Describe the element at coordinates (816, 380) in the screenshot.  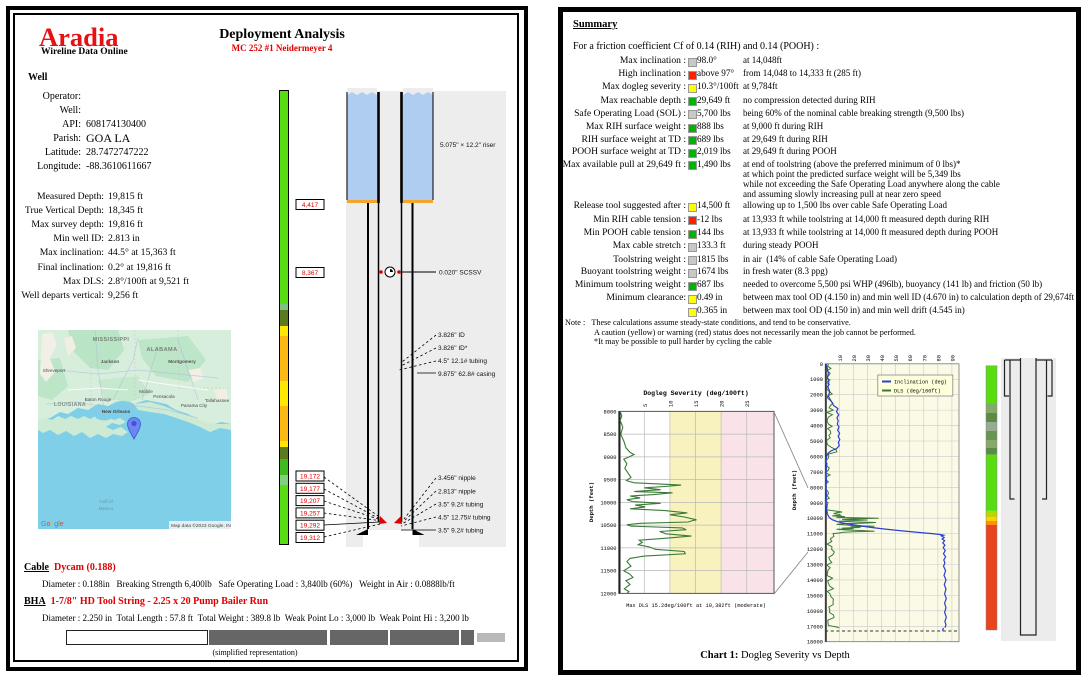
I see `svg-text: 1000` at that location.